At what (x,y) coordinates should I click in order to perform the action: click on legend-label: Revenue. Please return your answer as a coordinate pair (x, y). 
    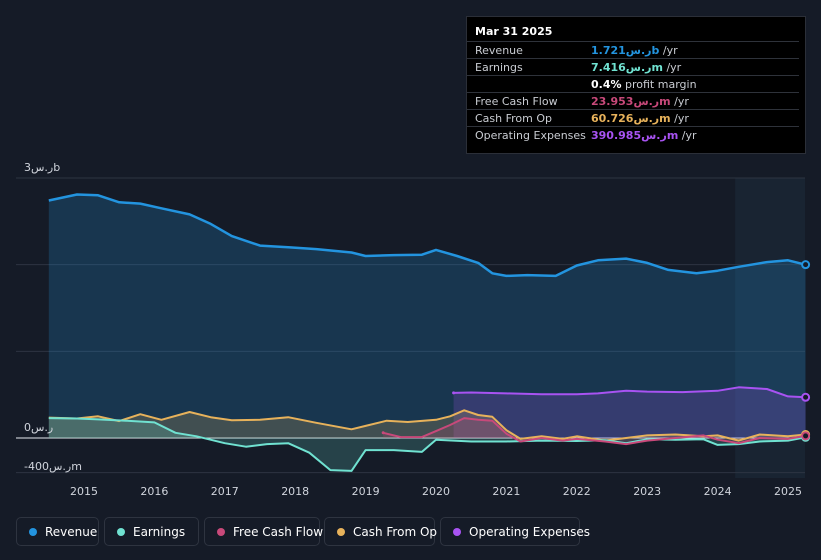
    Looking at the image, I should click on (71, 532).